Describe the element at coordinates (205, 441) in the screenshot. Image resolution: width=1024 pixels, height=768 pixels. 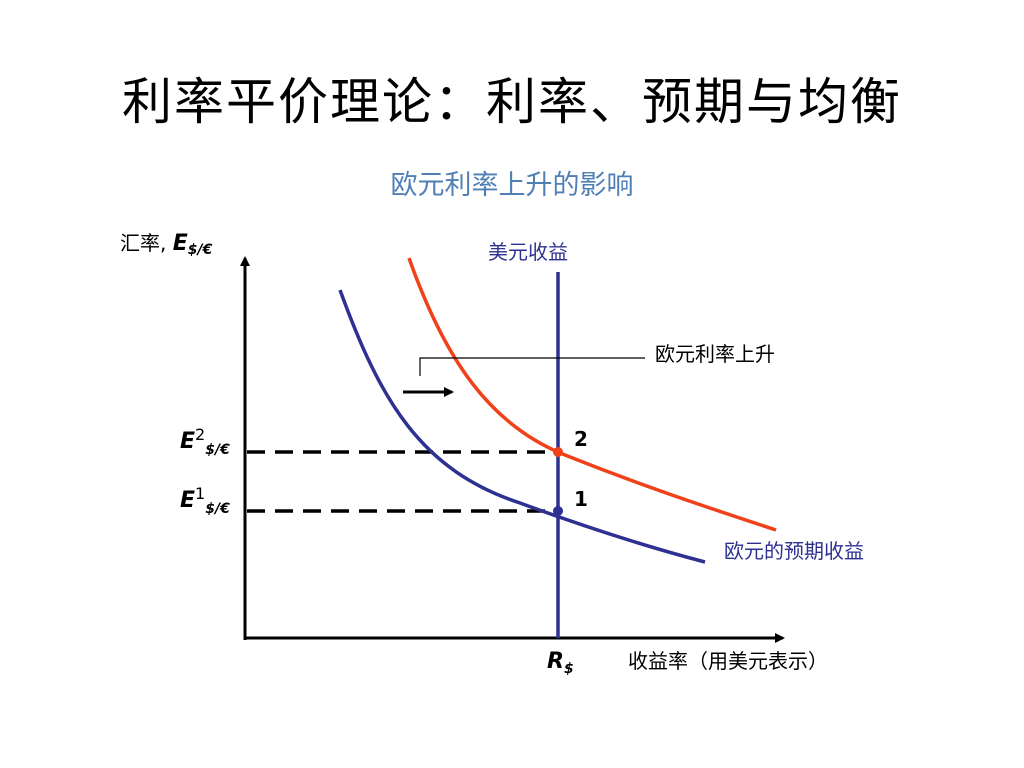
I see `e2-label: E2$/€` at that location.